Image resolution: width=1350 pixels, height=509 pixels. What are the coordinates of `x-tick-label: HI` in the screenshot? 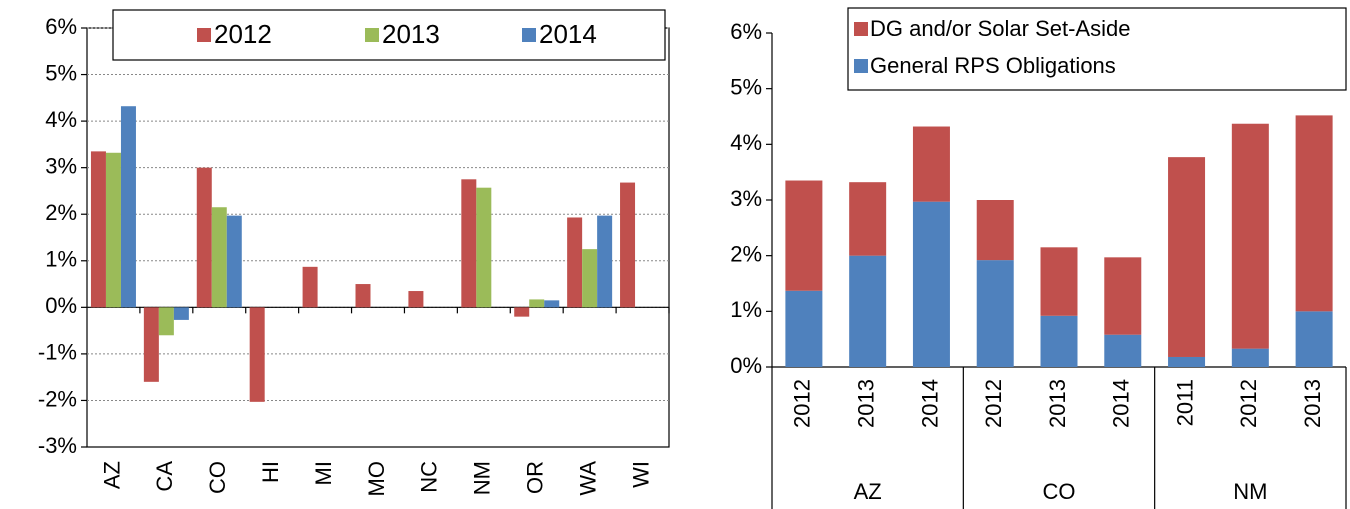 It's located at (270, 472).